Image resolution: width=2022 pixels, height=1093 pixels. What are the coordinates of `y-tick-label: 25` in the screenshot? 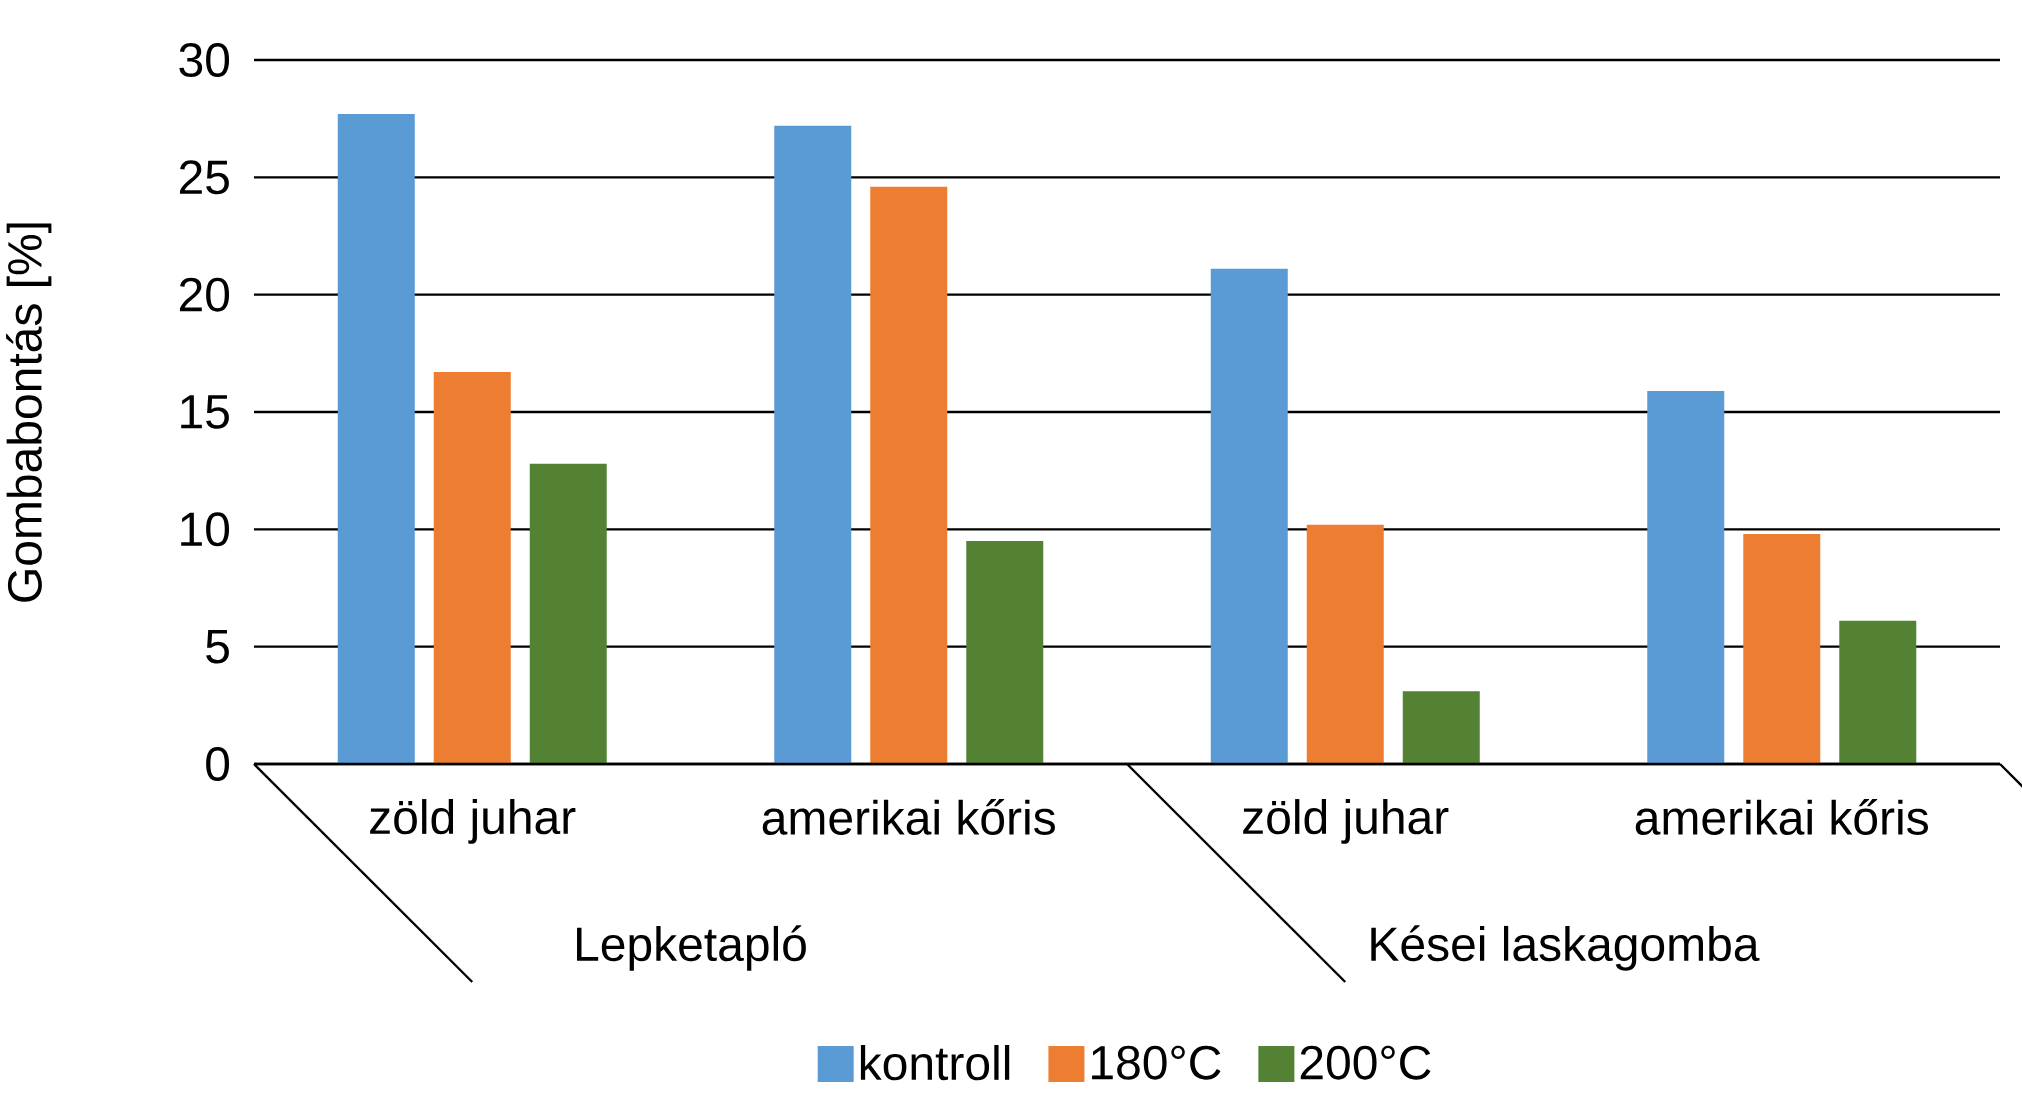 It's located at (204, 177).